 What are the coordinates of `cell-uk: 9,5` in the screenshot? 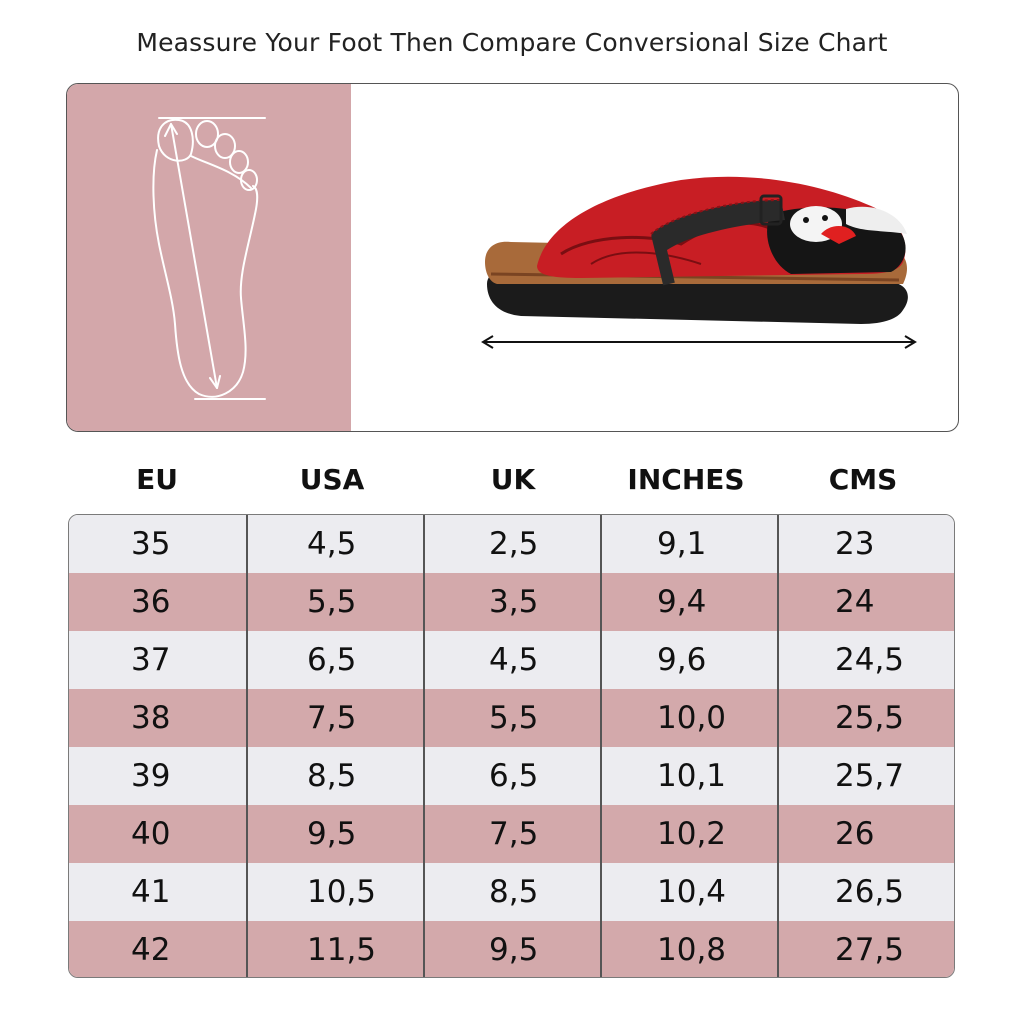 It's located at (514, 950).